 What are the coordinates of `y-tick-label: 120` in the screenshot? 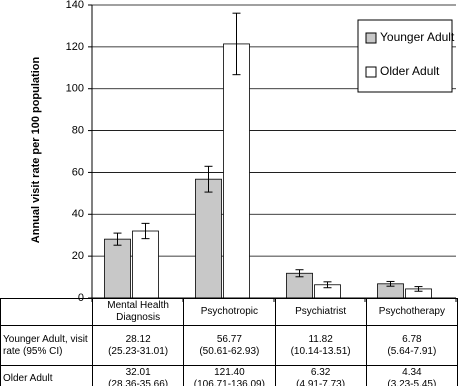 It's located at (75, 47).